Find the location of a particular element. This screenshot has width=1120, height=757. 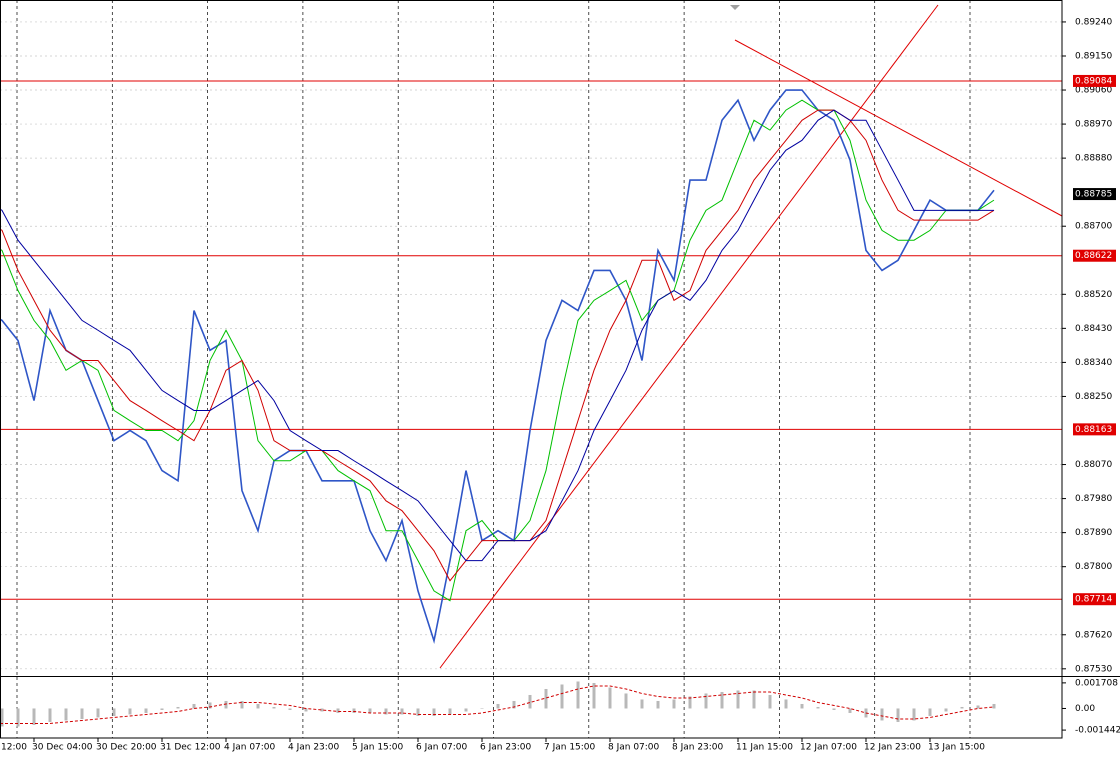

y-tick-label: 0.88970 is located at coordinates (1093, 125).